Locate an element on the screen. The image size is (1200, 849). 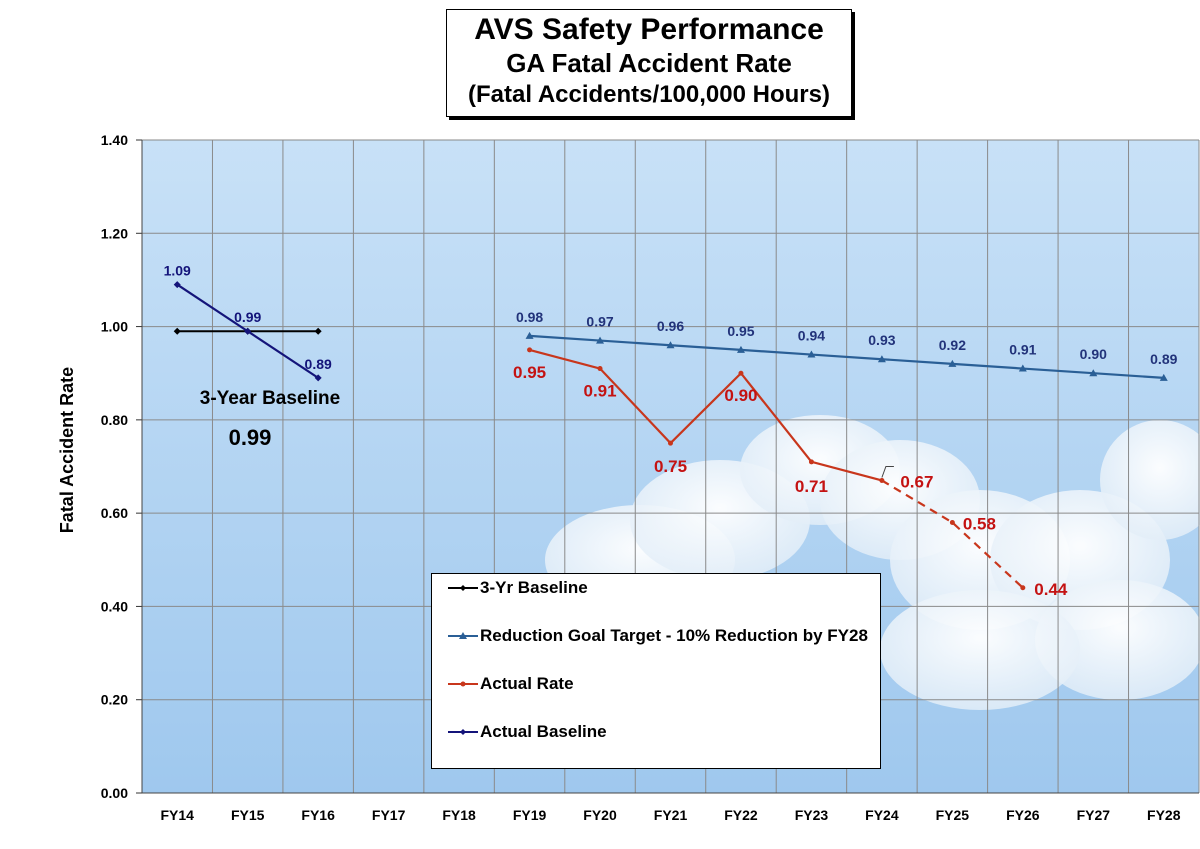
y-tick-label: 1.00 is located at coordinates (114, 327).